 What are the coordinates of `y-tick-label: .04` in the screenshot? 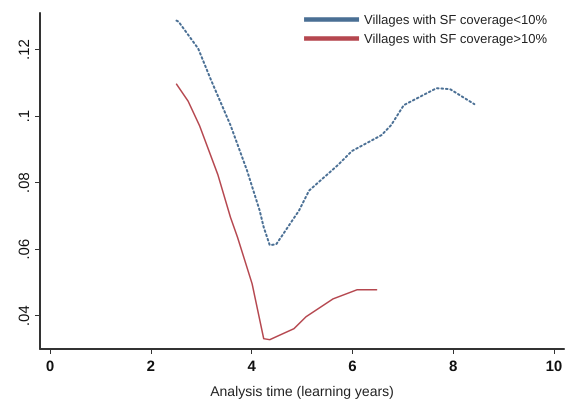 It's located at (24, 315).